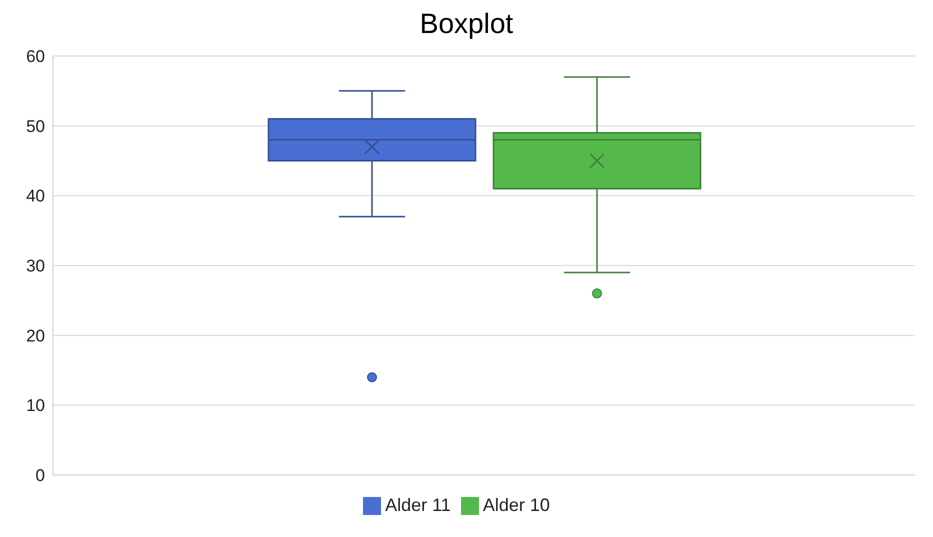 The height and width of the screenshot is (537, 933). What do you see at coordinates (466, 24) in the screenshot?
I see `chart-title: Boxplot` at bounding box center [466, 24].